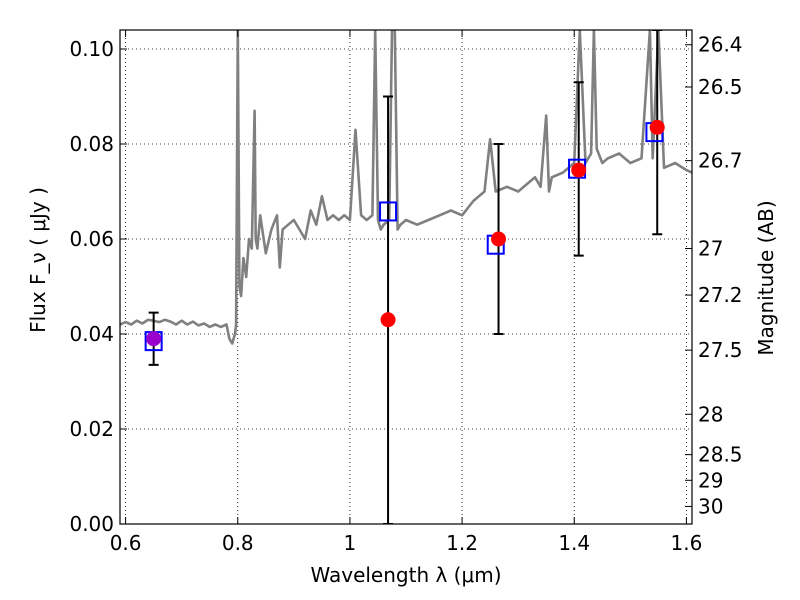 This screenshot has height=600, width=800. I want to click on right-tick-label: 27.2, so click(720, 295).